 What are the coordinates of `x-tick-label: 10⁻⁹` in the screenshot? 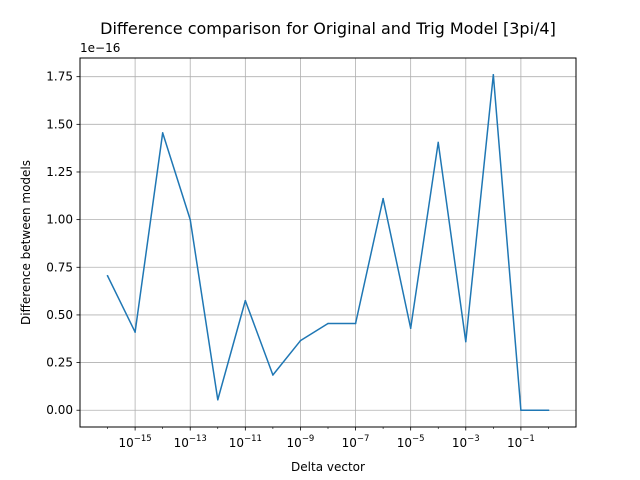 It's located at (301, 442).